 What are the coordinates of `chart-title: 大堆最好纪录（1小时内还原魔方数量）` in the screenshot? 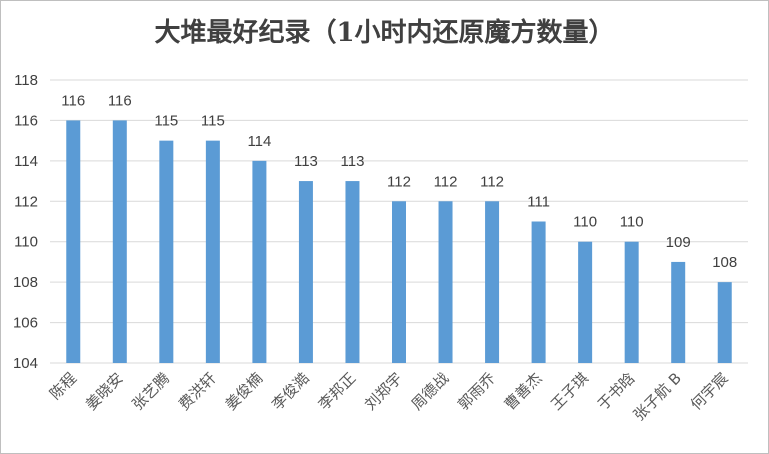 It's located at (384, 33).